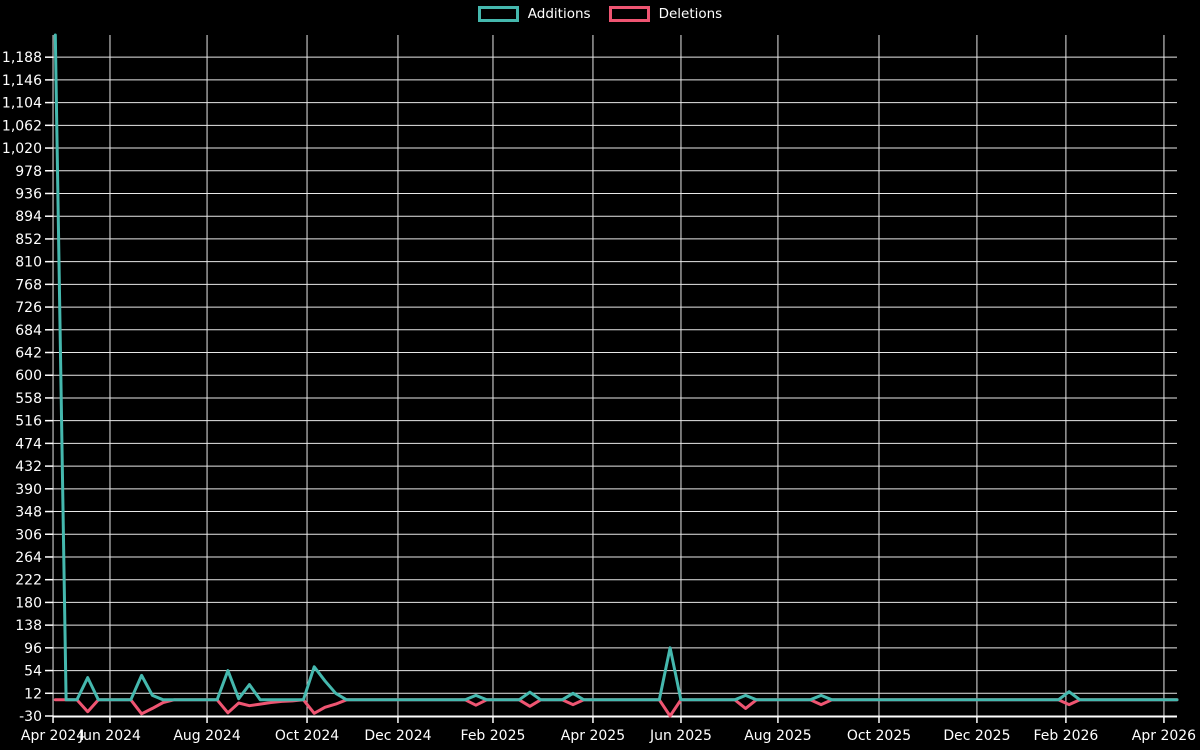  What do you see at coordinates (22, 149) in the screenshot?
I see `y-tick-label: 1,020` at bounding box center [22, 149].